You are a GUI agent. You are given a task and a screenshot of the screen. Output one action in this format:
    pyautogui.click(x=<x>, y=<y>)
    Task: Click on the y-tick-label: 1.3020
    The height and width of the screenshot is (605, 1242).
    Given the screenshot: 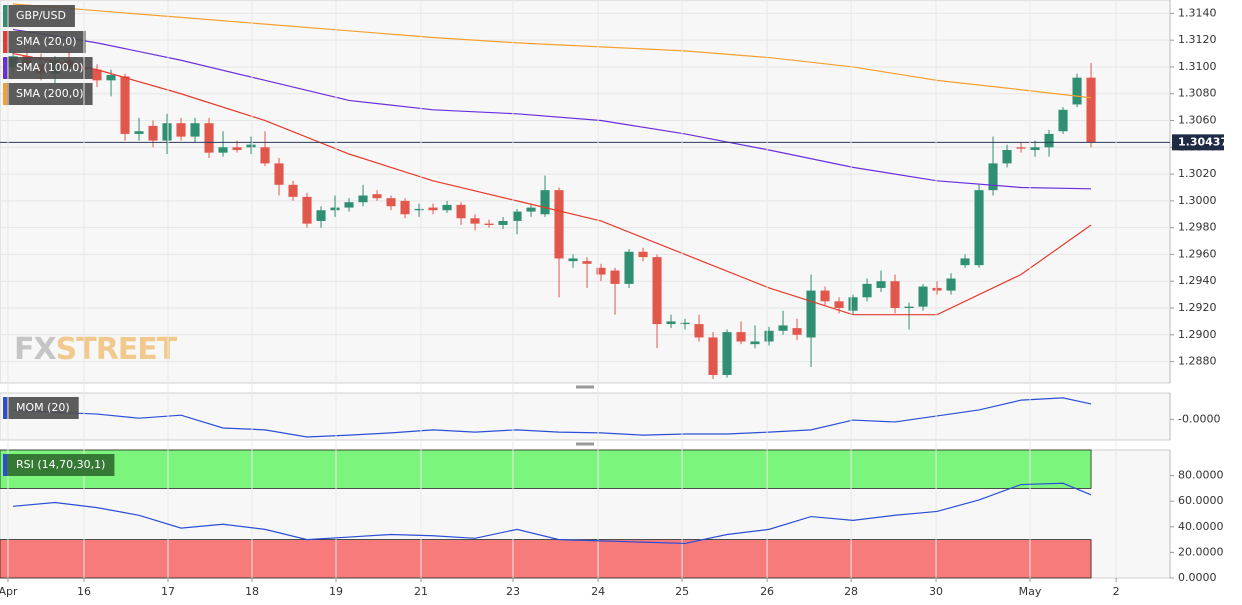 What is the action you would take?
    pyautogui.click(x=1197, y=173)
    